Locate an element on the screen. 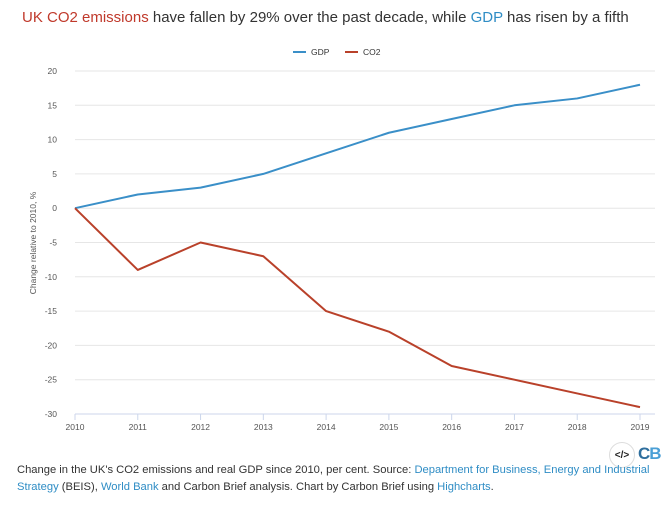 Image resolution: width=669 pixels, height=530 pixels. y-tick-label: -25 is located at coordinates (51, 380).